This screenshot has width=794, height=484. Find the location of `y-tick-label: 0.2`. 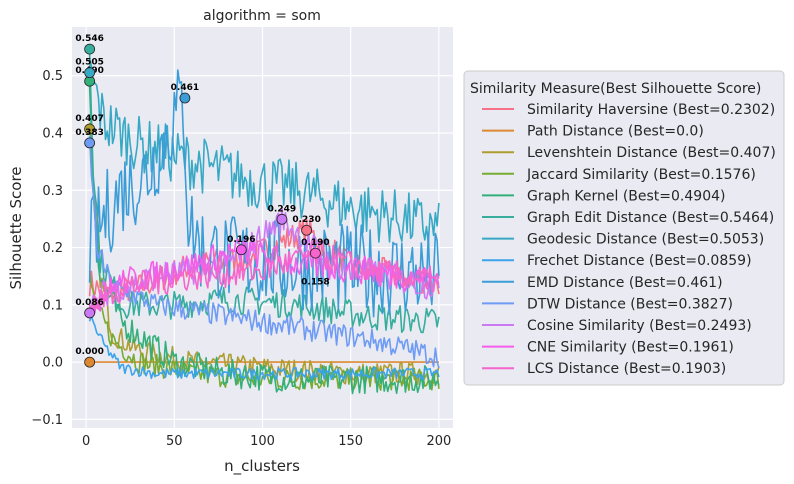

y-tick-label: 0.2 is located at coordinates (52, 248).